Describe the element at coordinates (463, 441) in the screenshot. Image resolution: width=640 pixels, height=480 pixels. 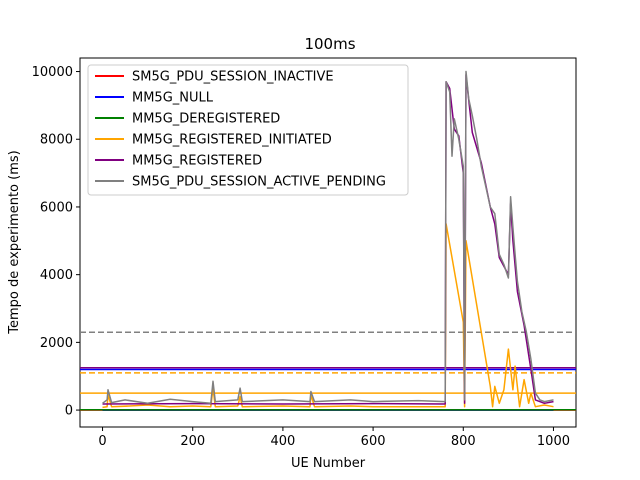
I see `x-tick-label: 800` at that location.